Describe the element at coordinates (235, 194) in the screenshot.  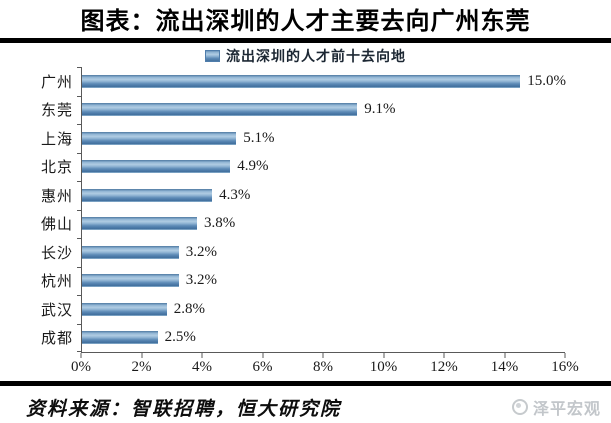
I see `value-label: 4.3%` at that location.